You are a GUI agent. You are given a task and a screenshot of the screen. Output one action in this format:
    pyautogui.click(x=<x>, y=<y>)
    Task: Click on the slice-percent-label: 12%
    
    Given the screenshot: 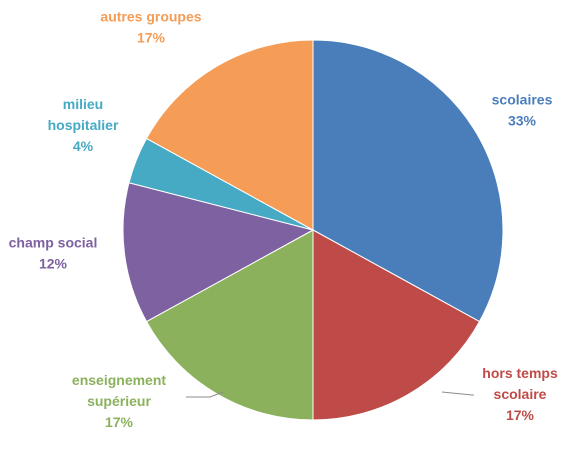 What is the action you would take?
    pyautogui.click(x=53, y=264)
    